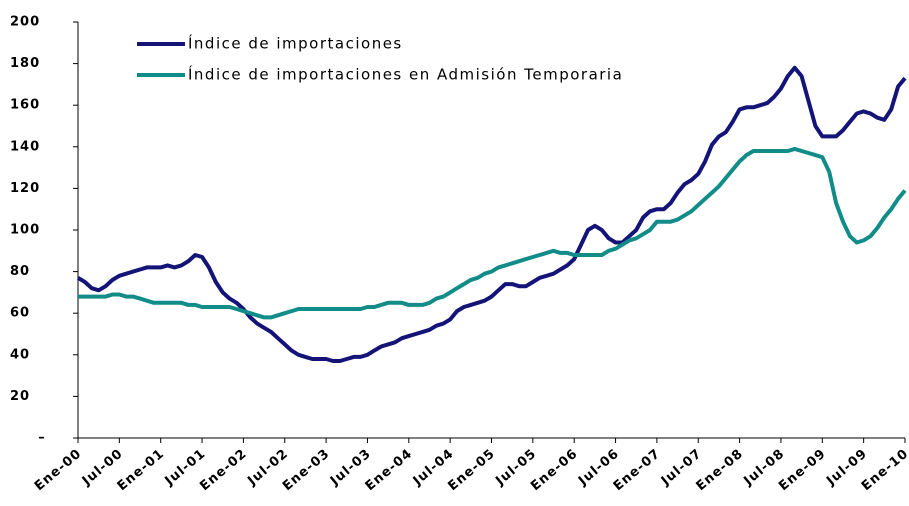 This screenshot has height=506, width=909. I want to click on y-tick-label: 100, so click(25, 230).